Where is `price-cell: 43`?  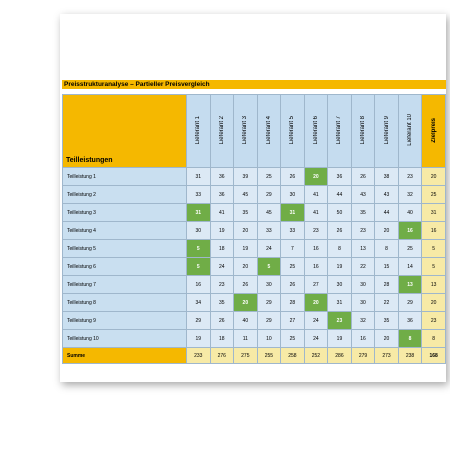
price-cell: 43 is located at coordinates (363, 194).